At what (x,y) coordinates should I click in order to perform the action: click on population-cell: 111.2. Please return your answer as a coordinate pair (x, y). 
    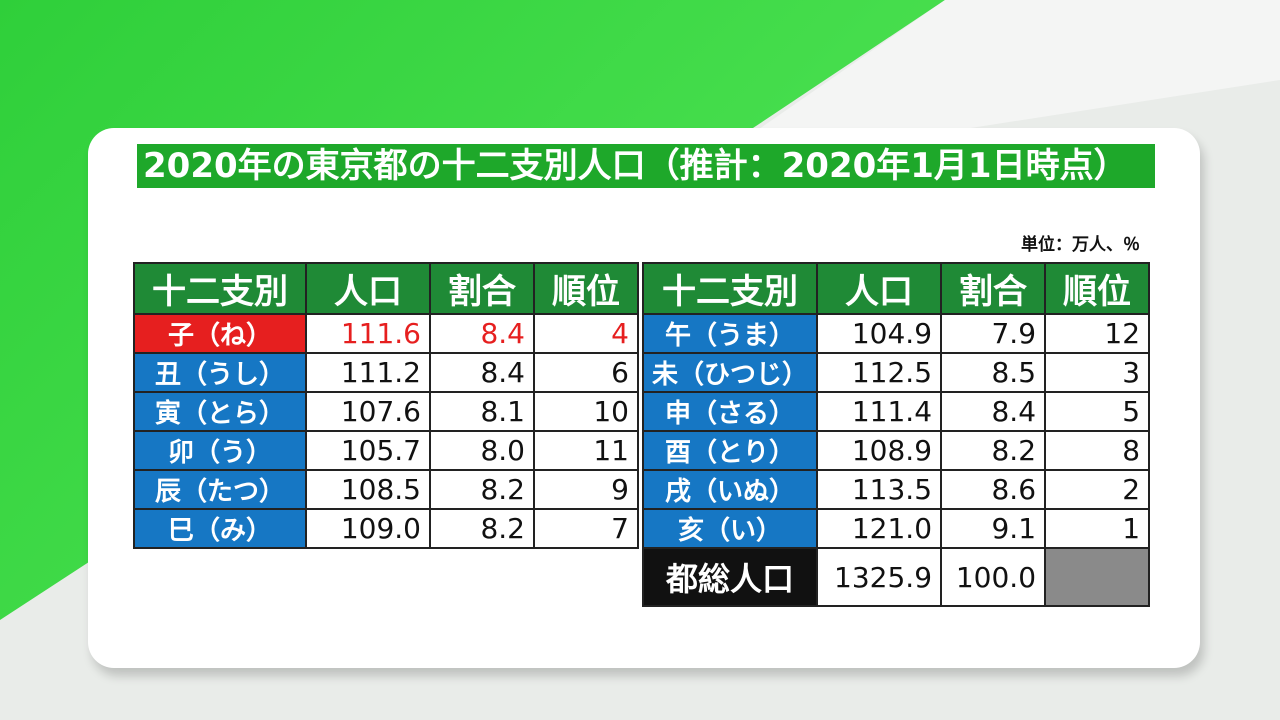
    Looking at the image, I should click on (368, 372).